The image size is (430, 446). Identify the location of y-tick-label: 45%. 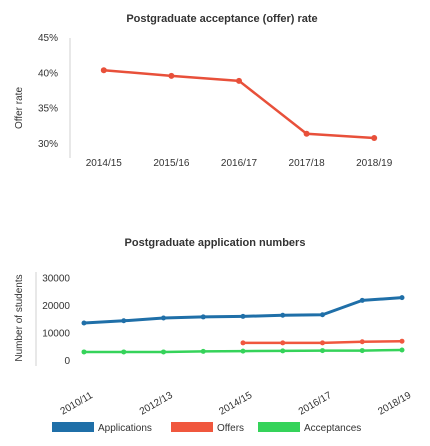
(48, 38).